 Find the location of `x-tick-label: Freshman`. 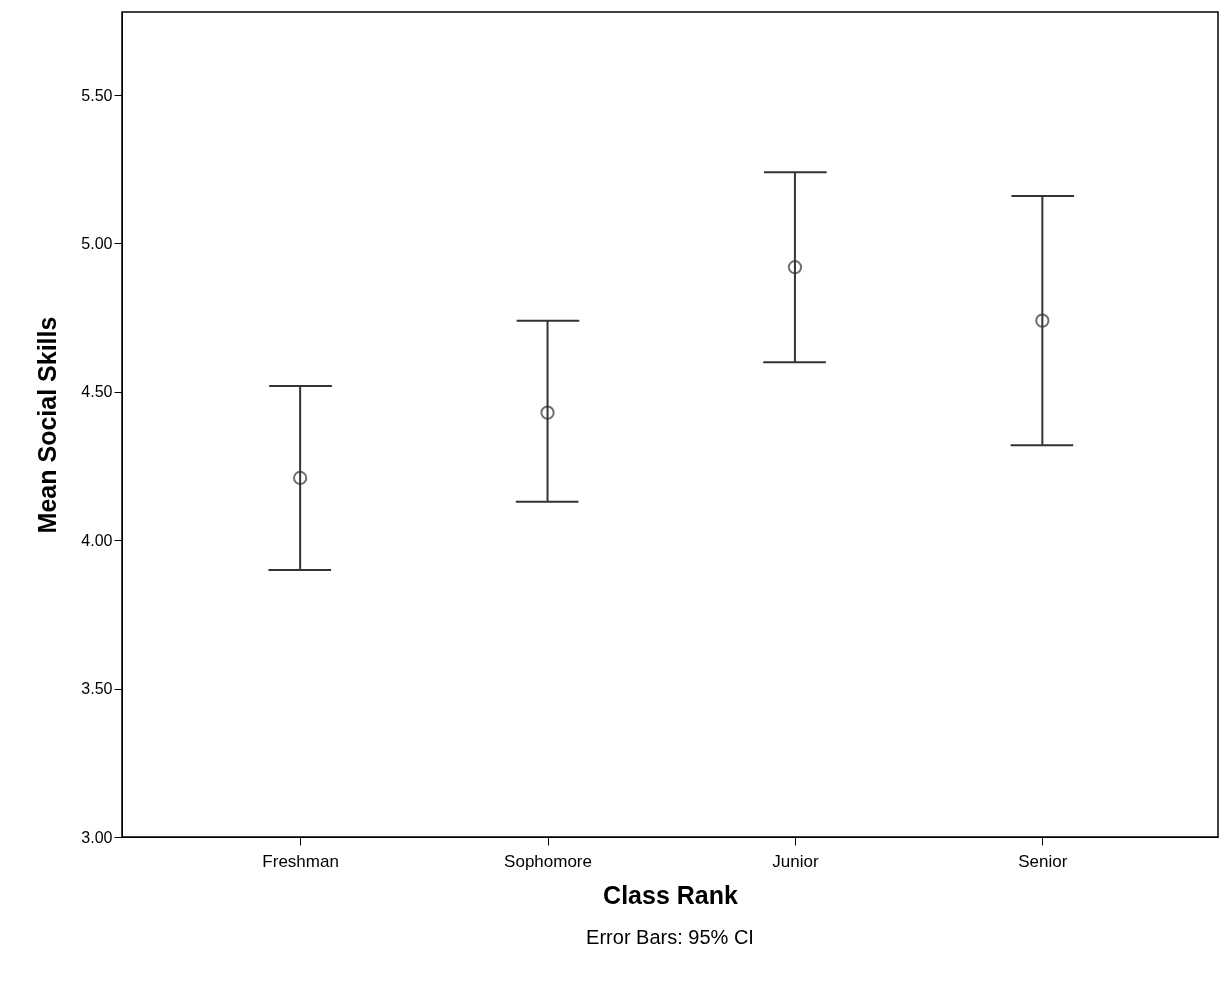

x-tick-label: Freshman is located at coordinates (300, 861).